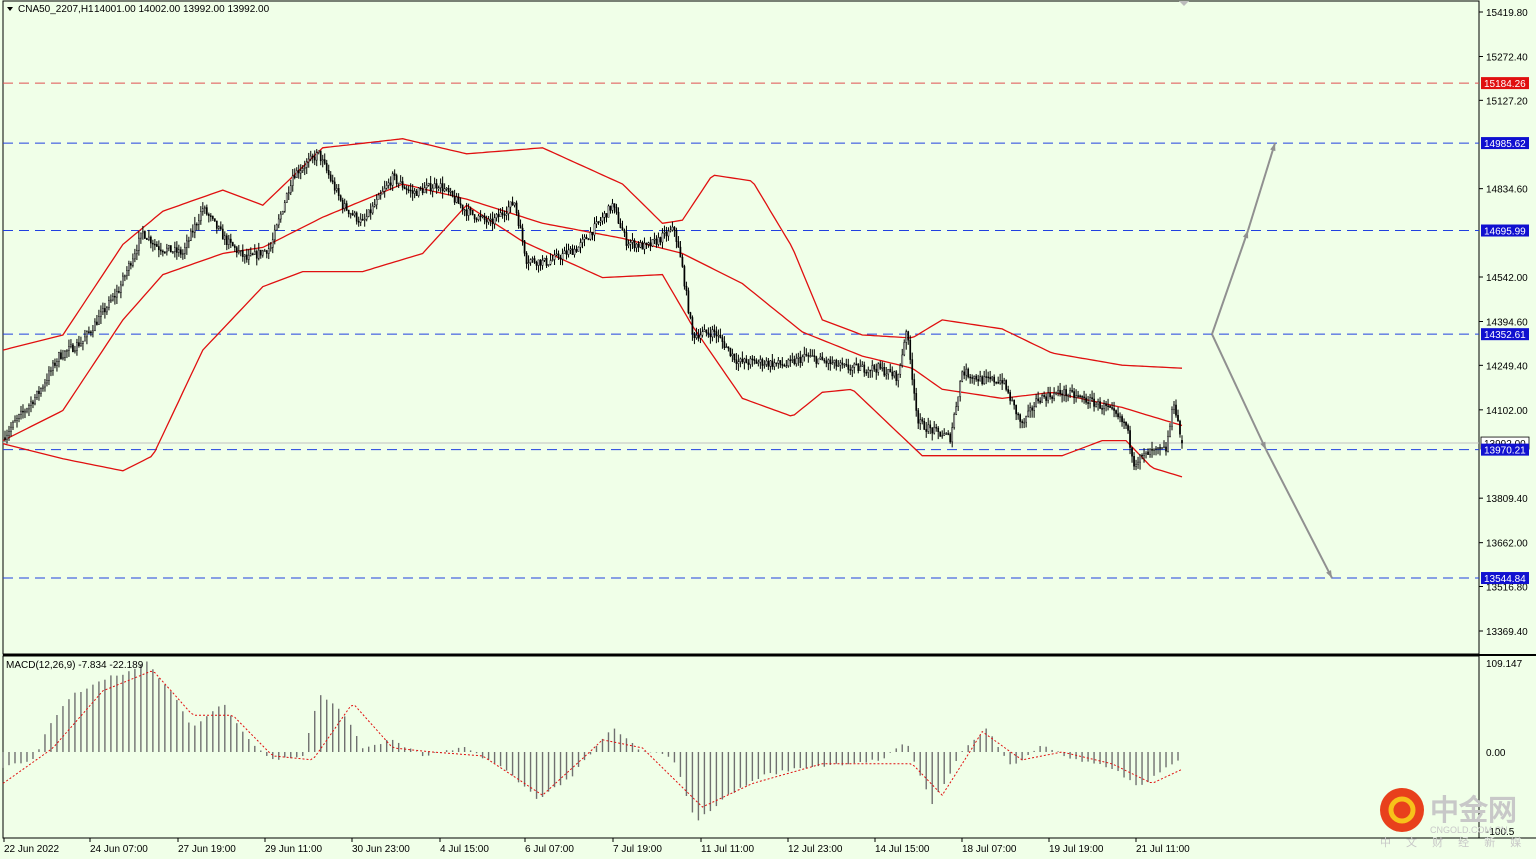  I want to click on time-tick-label: 6 Jul 07:00, so click(549, 849).